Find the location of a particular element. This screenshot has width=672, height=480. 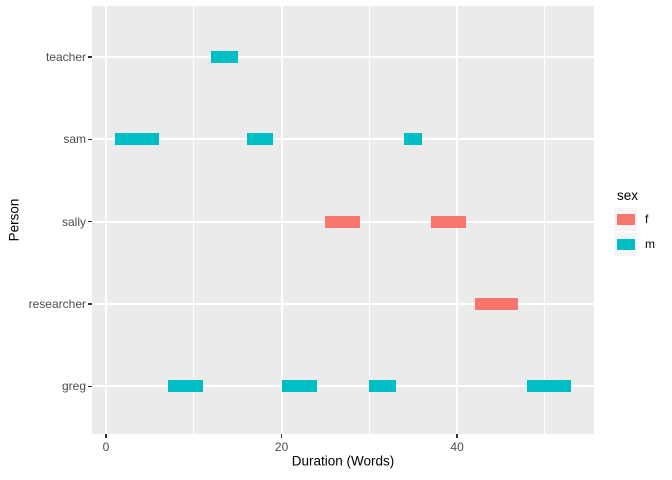

y-tick-label: sam is located at coordinates (74, 139).